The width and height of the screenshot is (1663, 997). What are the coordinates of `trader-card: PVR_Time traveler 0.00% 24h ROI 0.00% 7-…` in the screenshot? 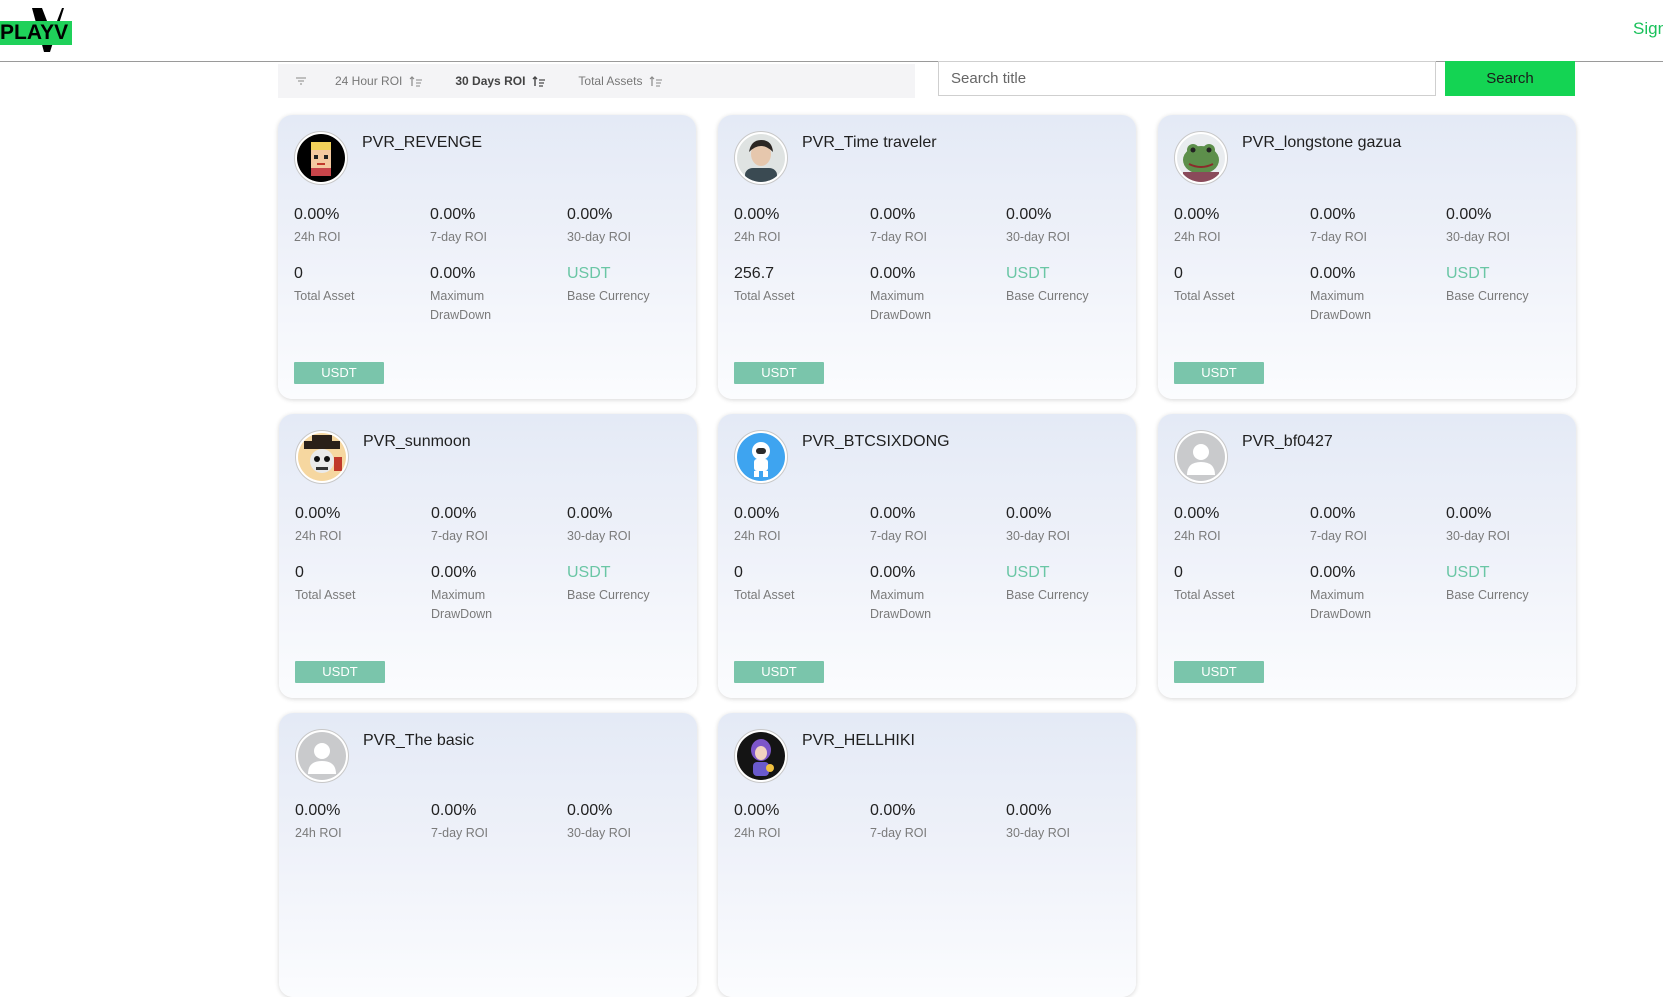 It's located at (927, 257).